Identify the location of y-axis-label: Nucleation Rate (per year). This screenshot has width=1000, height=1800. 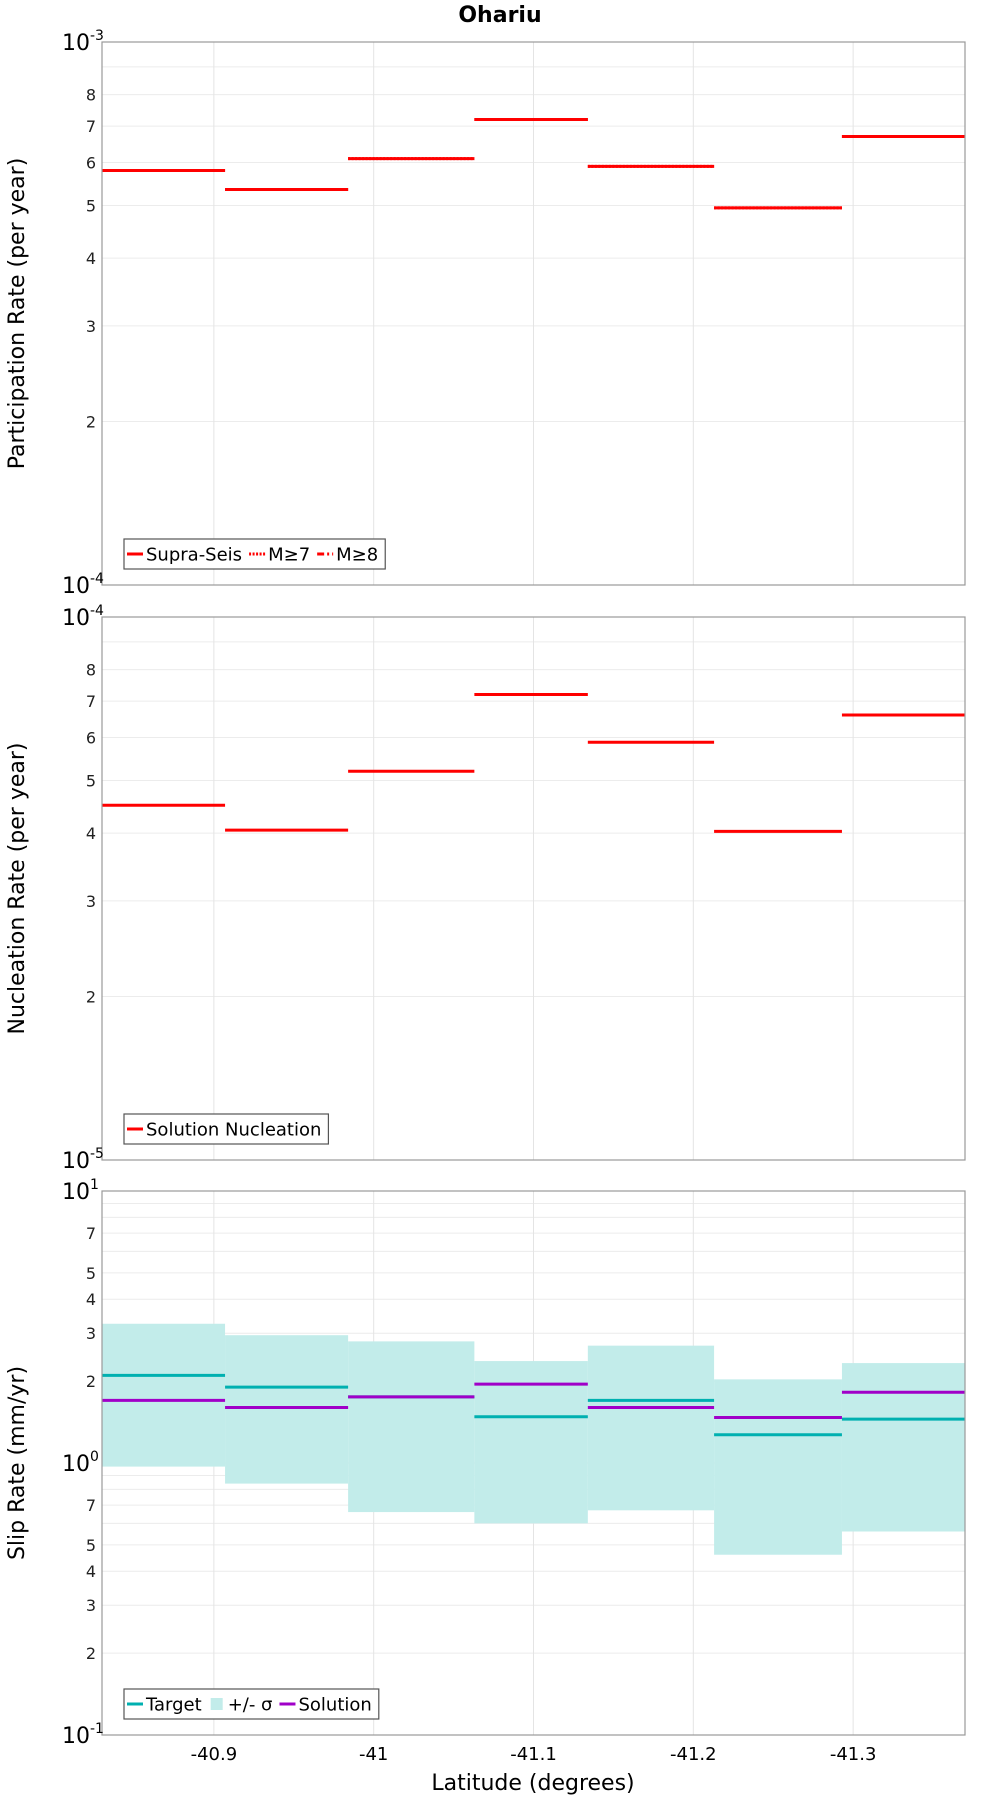
(17, 889).